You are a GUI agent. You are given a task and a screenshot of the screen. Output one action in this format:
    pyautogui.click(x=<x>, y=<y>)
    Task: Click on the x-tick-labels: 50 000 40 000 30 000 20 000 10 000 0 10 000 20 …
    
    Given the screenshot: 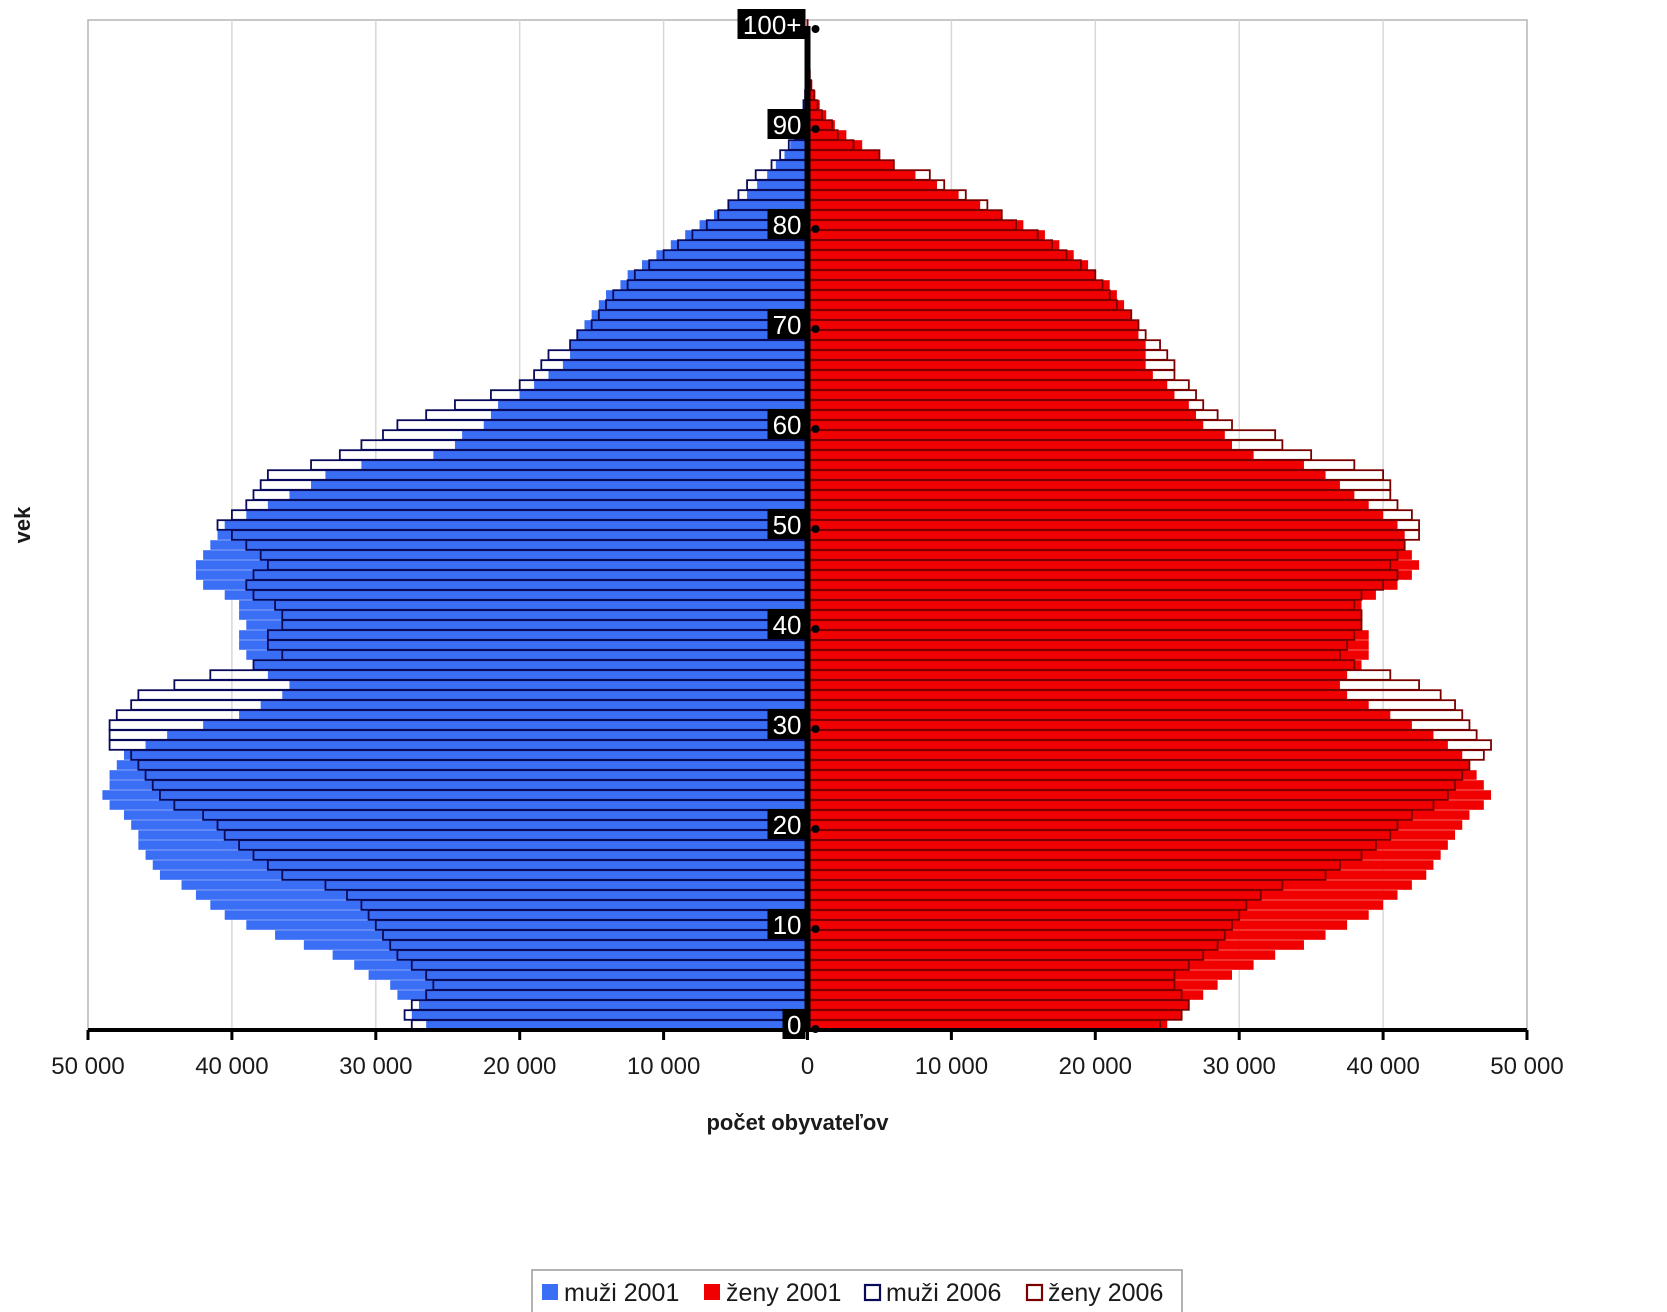 What is the action you would take?
    pyautogui.click(x=807, y=1066)
    